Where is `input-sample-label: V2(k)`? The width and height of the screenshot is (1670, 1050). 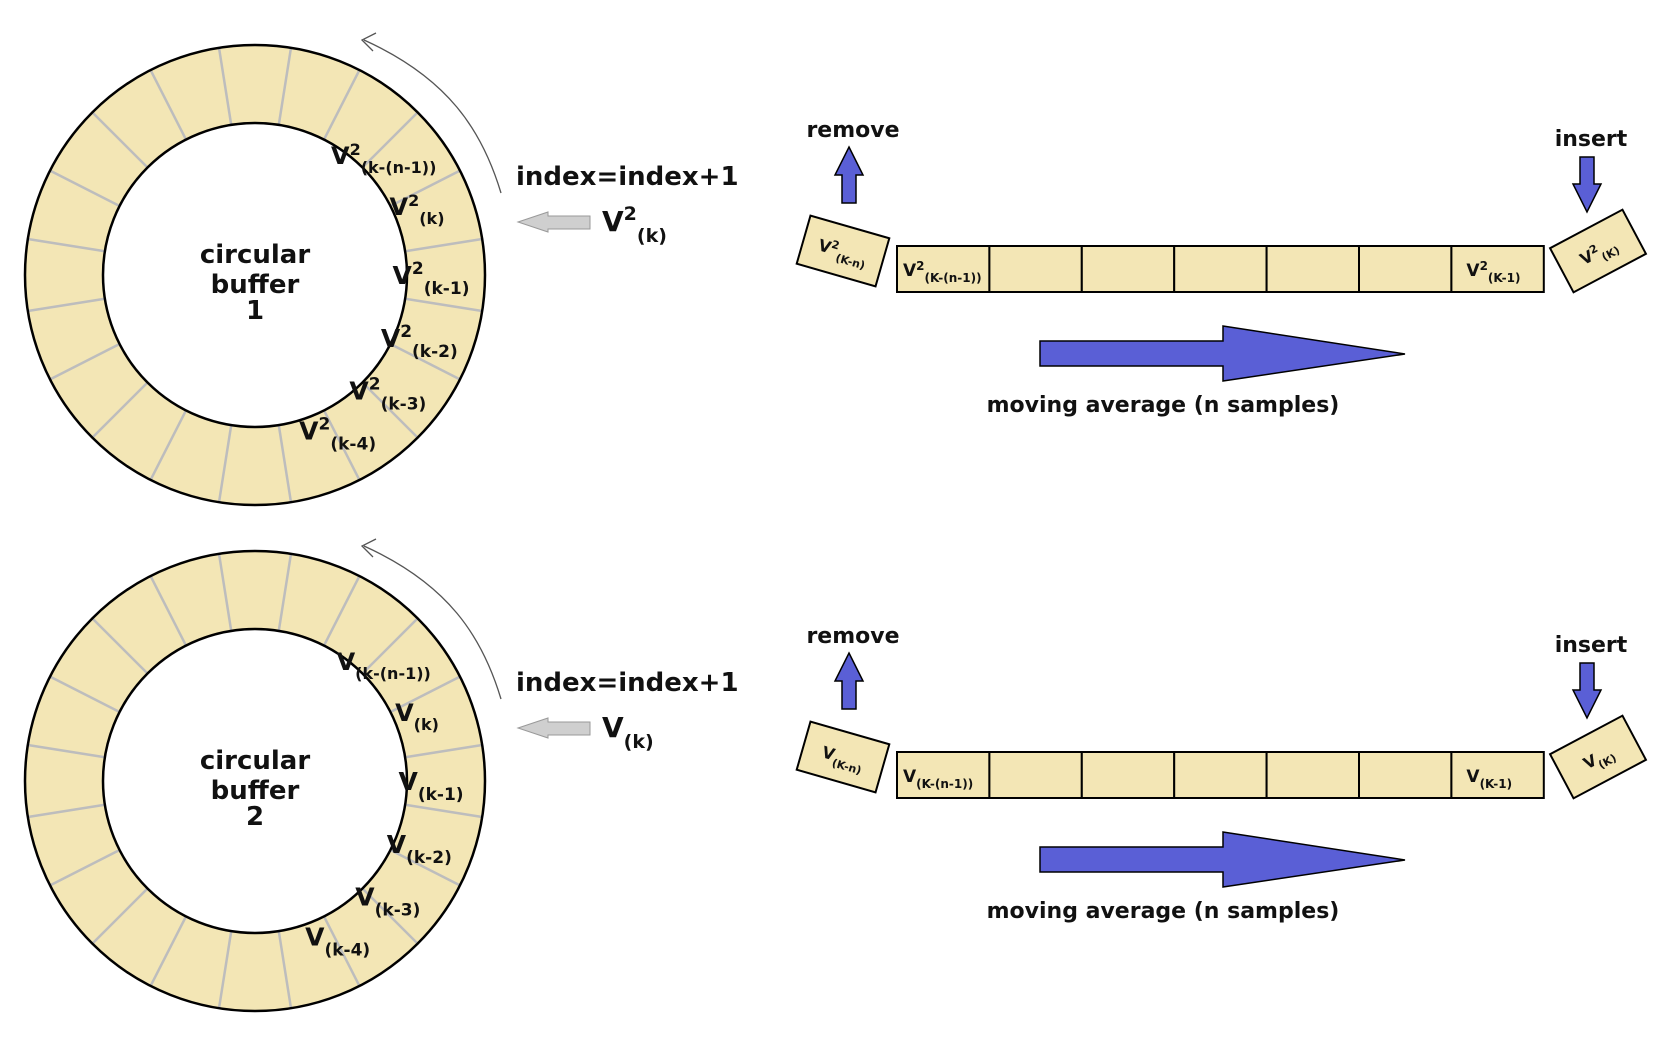
input-sample-label: V2(k) is located at coordinates (634, 225).